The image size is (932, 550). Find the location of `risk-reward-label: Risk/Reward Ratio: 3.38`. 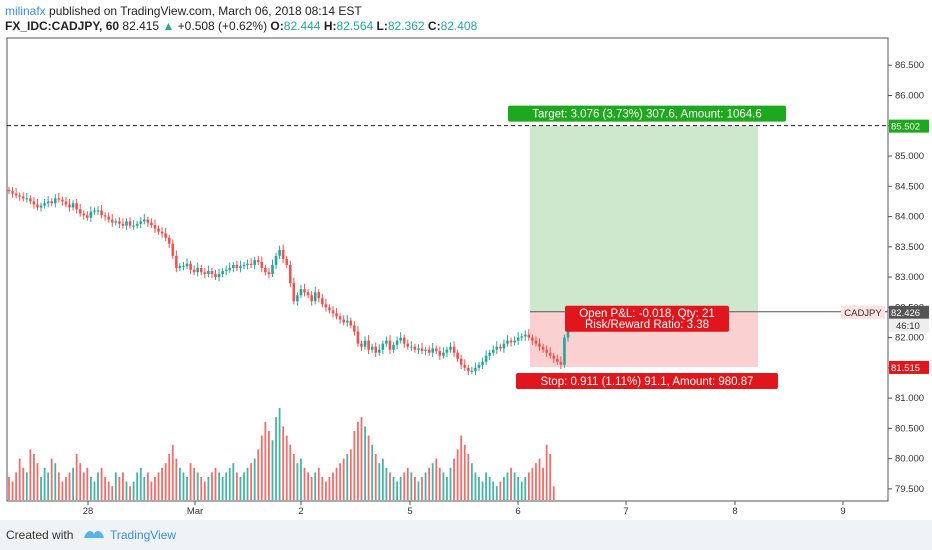

risk-reward-label: Risk/Reward Ratio: 3.38 is located at coordinates (647, 325).